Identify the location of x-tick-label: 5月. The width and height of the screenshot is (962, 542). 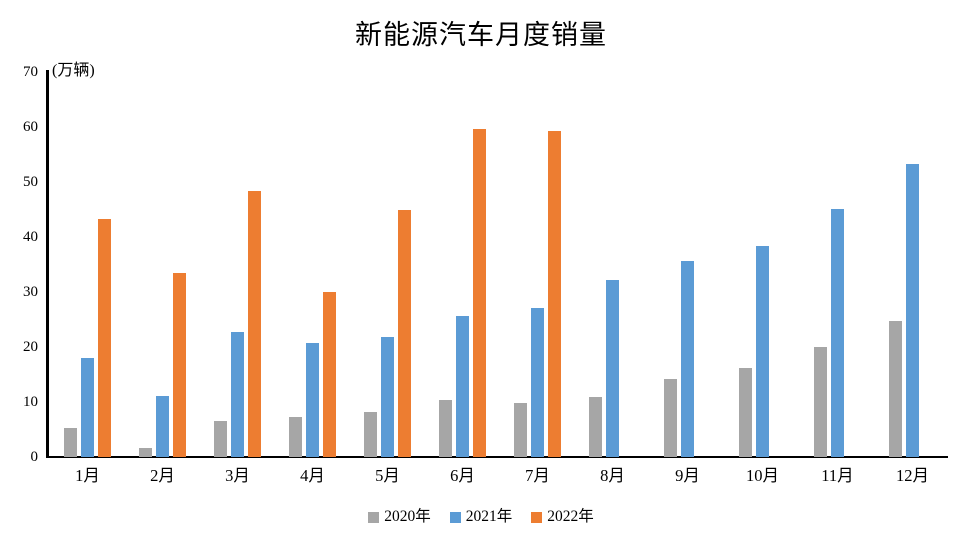
(387, 475).